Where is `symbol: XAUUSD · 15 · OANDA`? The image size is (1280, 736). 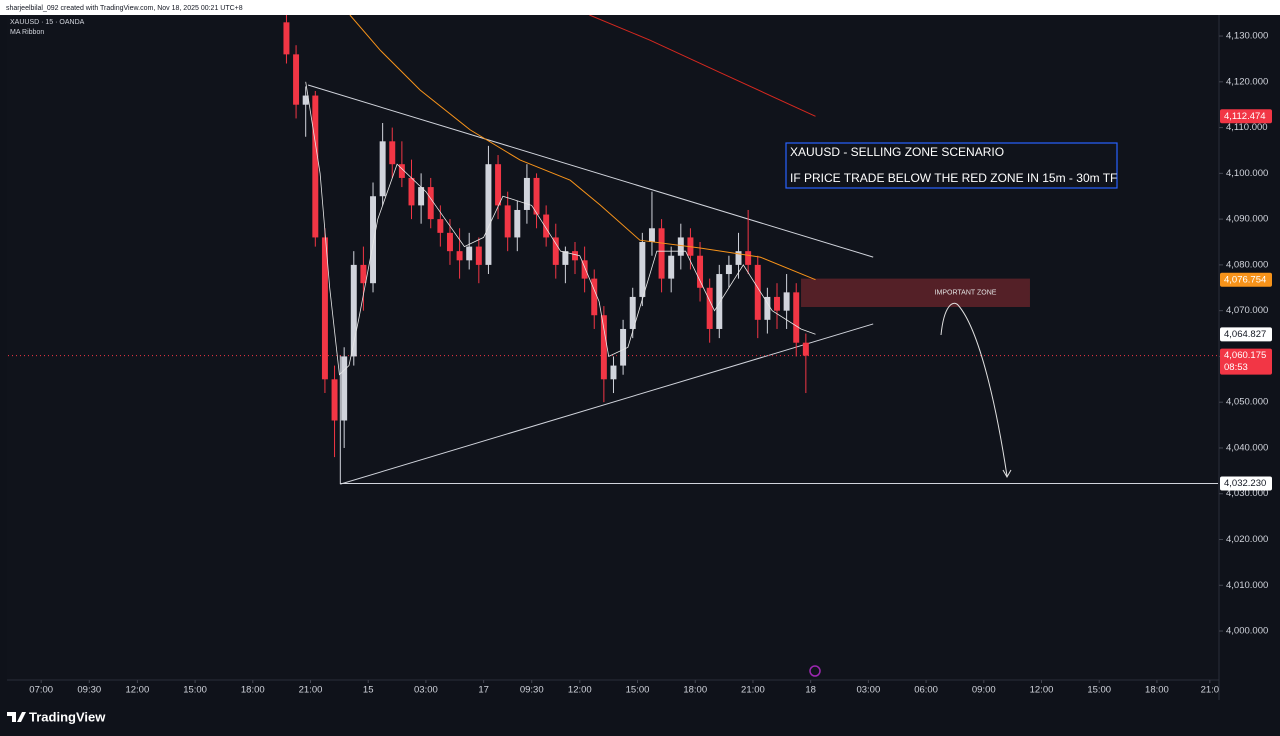
symbol: XAUUSD · 15 · OANDA is located at coordinates (47, 22).